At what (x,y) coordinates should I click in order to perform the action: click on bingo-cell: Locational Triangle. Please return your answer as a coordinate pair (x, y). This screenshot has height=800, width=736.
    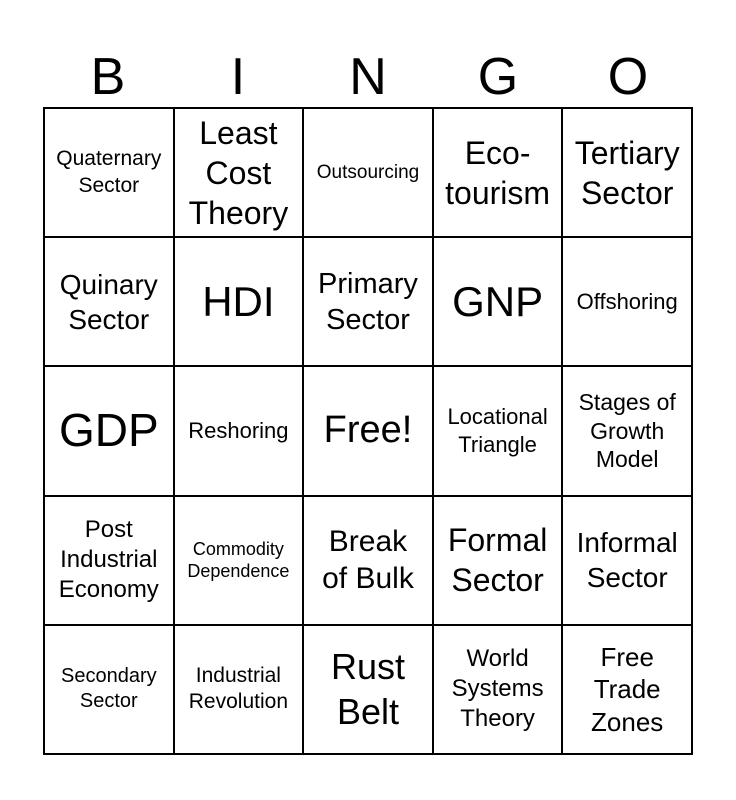
    Looking at the image, I should click on (497, 431).